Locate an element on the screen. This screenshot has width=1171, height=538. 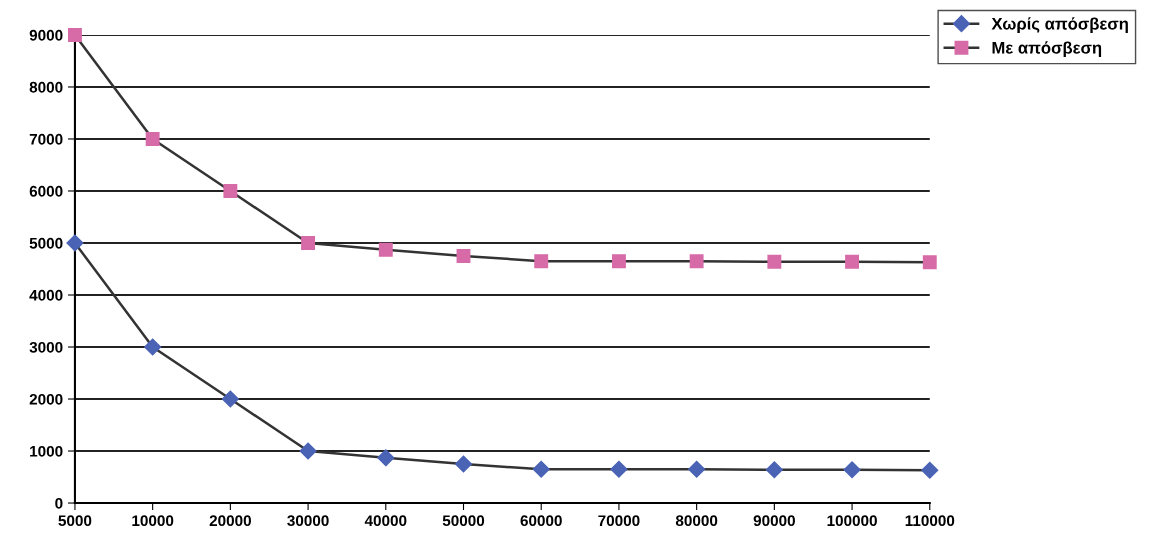
y-tick-label: 9000 is located at coordinates (46, 35).